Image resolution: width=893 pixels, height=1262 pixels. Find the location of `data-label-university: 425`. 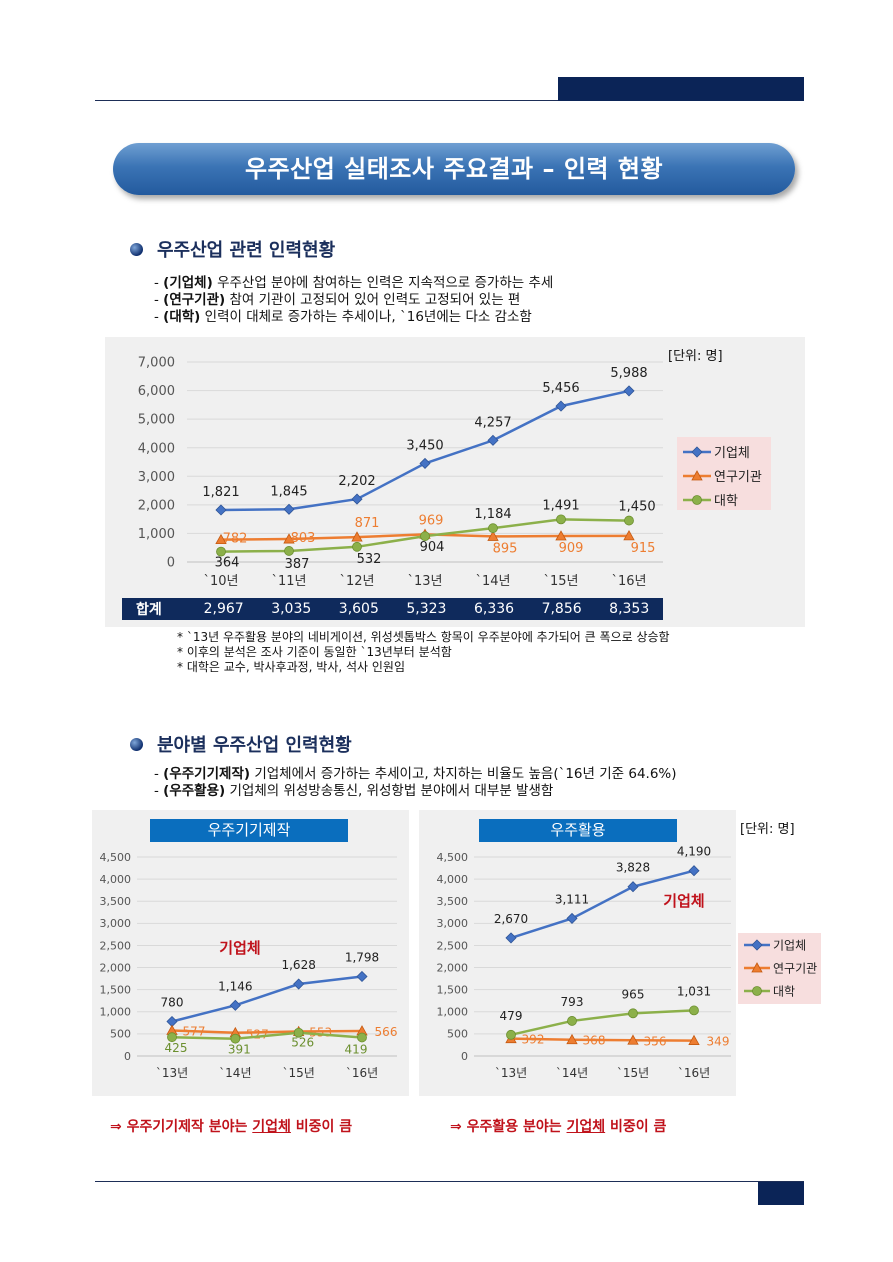

data-label-university: 425 is located at coordinates (176, 1048).